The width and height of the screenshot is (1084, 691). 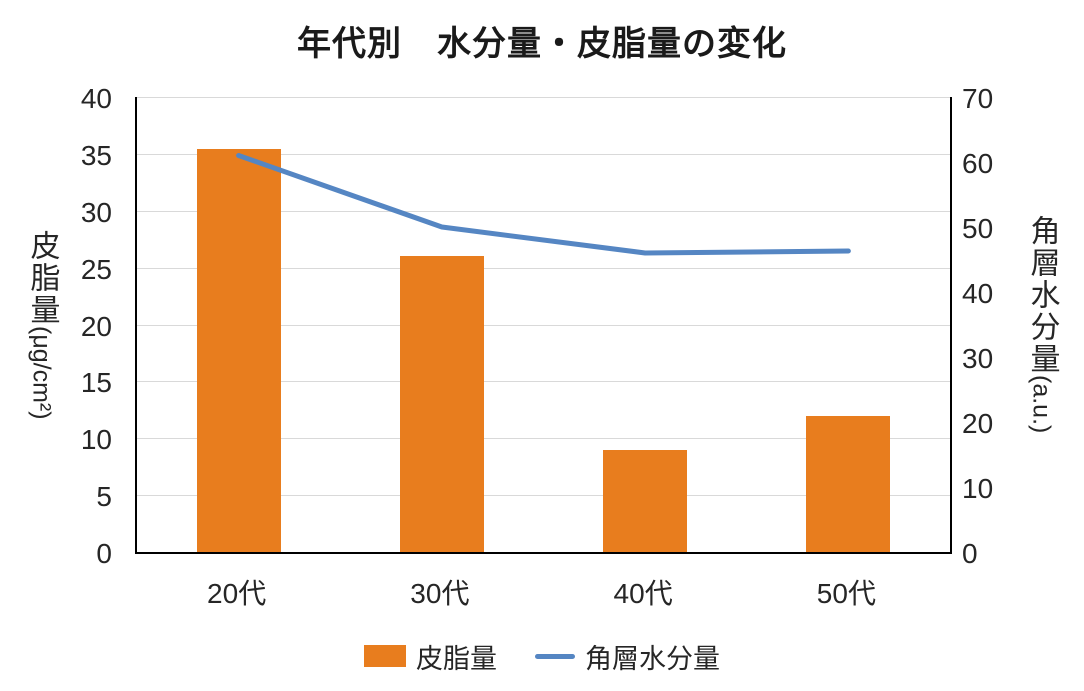 I want to click on left-tick-5: 5, so click(x=104, y=497).